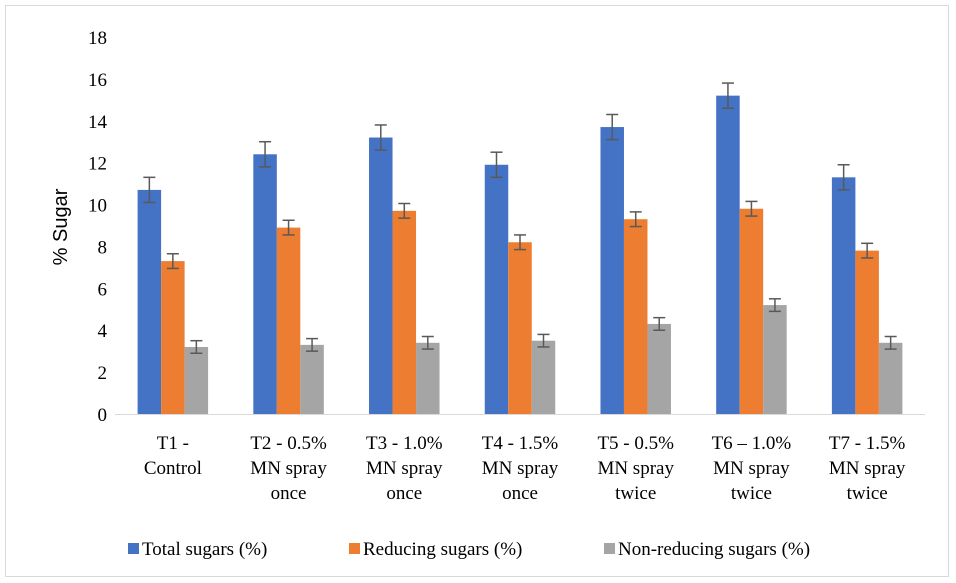 The width and height of the screenshot is (956, 583). I want to click on y-tick-label: 10, so click(97, 206).